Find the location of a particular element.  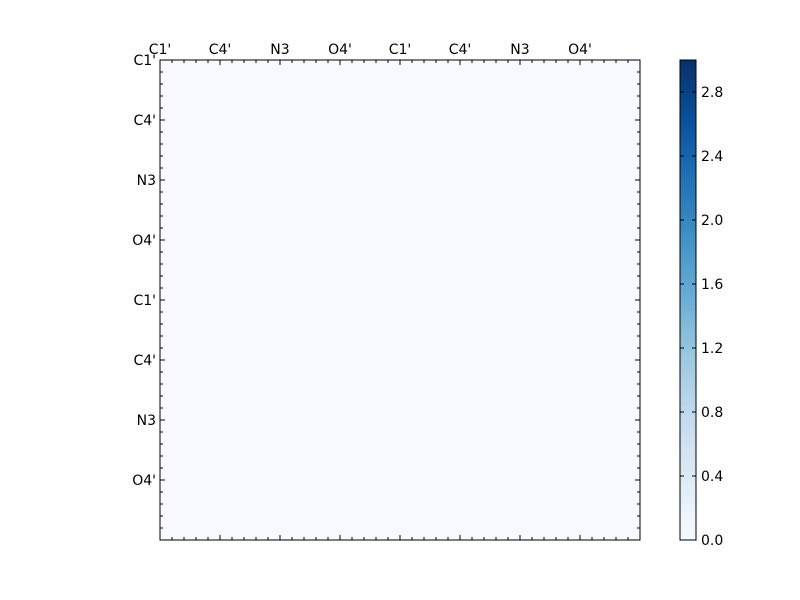

colorbar-tick-label: 2.0 is located at coordinates (712, 221).